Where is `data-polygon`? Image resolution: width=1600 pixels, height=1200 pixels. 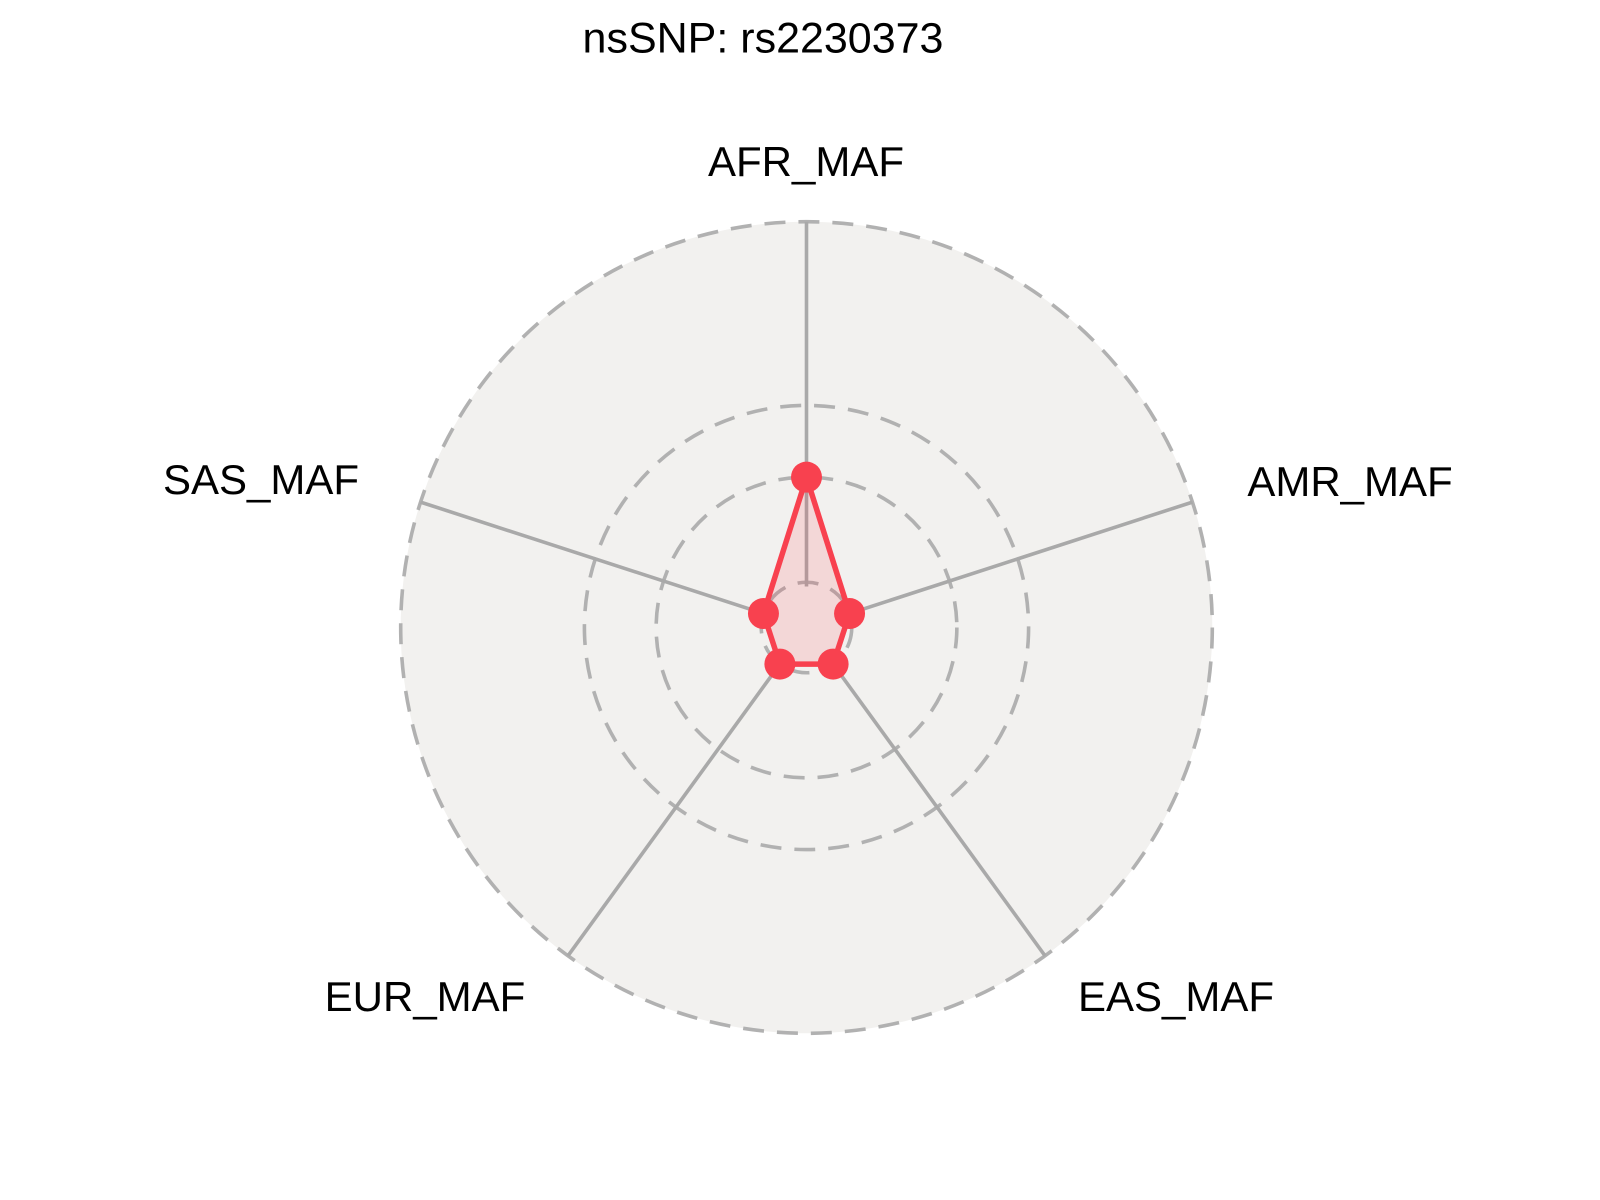
data-polygon is located at coordinates (806, 570).